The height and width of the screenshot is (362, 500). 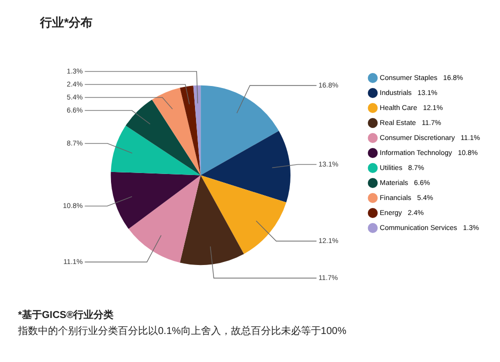 What do you see at coordinates (66, 23) in the screenshot?
I see `chart-title: 行业*分布` at bounding box center [66, 23].